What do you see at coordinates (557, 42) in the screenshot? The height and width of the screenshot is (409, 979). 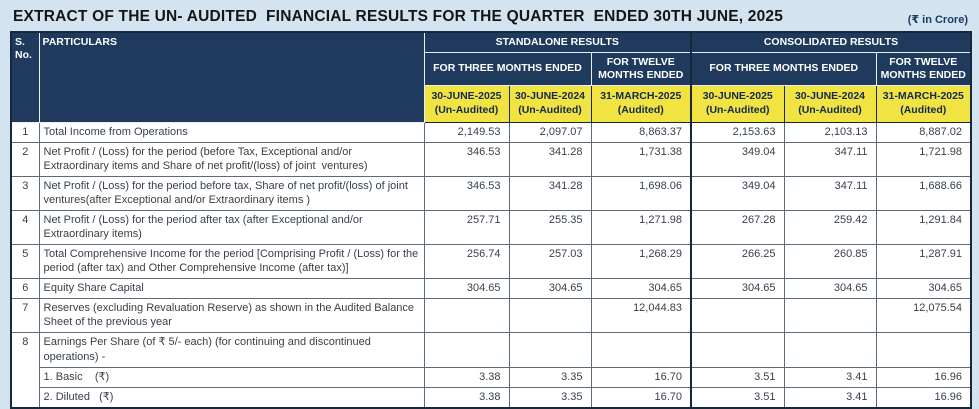 I see `header-standalone-results: STANDALONE RESULTS` at bounding box center [557, 42].